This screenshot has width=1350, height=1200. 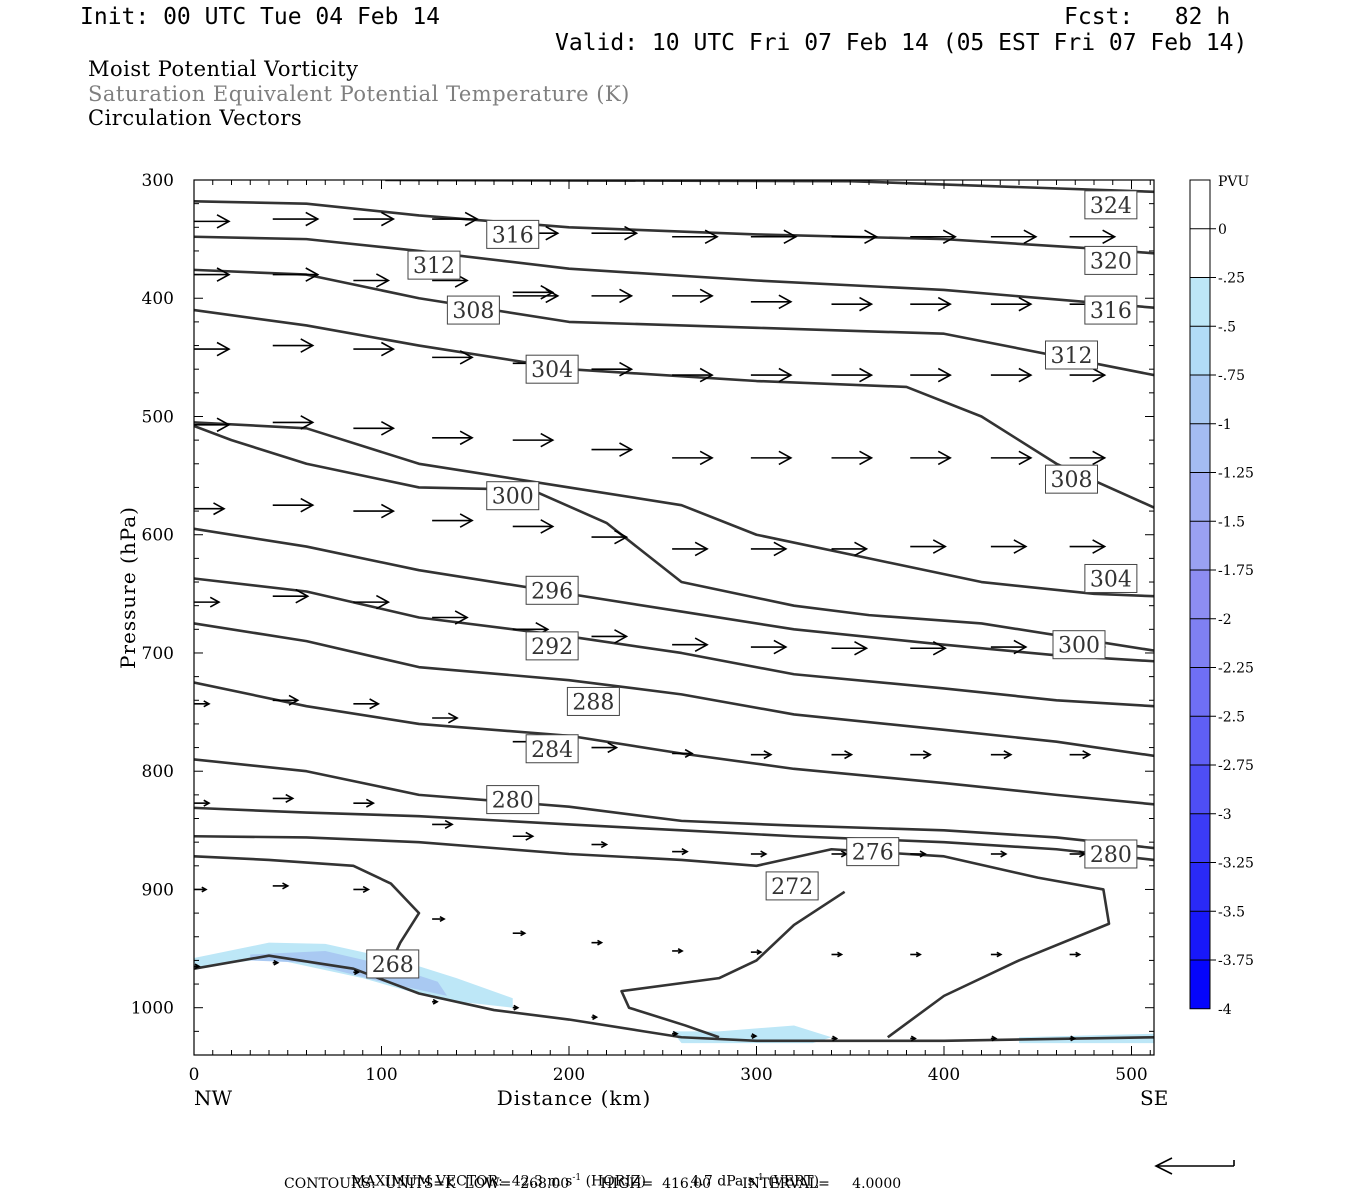 I want to click on colorbar-label: -.5, so click(x=1227, y=327).